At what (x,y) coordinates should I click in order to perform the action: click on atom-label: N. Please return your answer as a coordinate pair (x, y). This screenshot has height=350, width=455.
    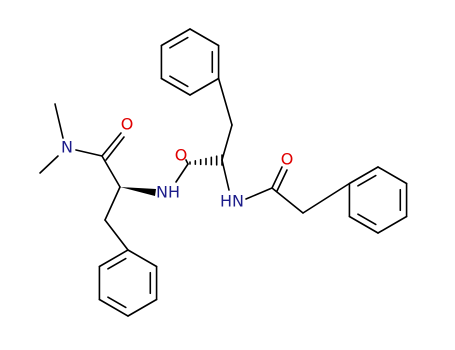
    Looking at the image, I should click on (67, 147).